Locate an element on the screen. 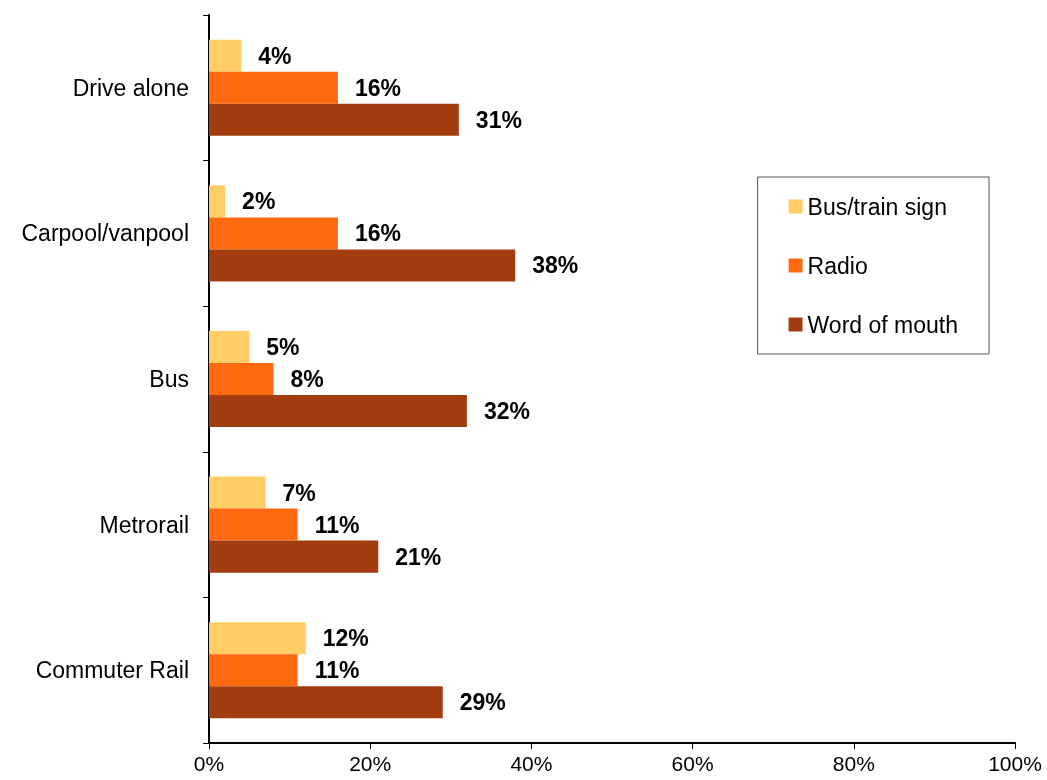 This screenshot has height=780, width=1047. legend-label: Bus/train sign is located at coordinates (877, 206).